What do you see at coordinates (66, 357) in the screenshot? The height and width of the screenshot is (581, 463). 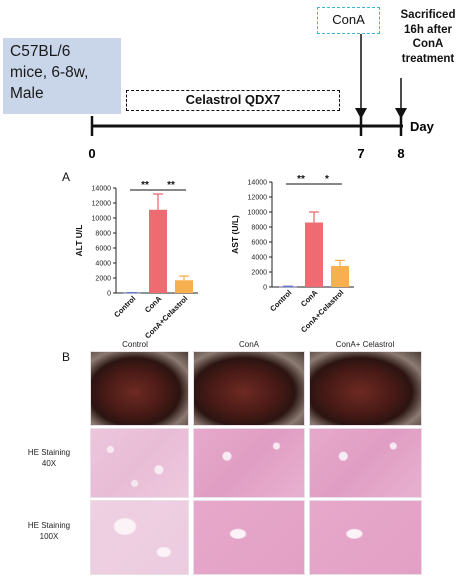 I see `panel-b-label: B` at bounding box center [66, 357].